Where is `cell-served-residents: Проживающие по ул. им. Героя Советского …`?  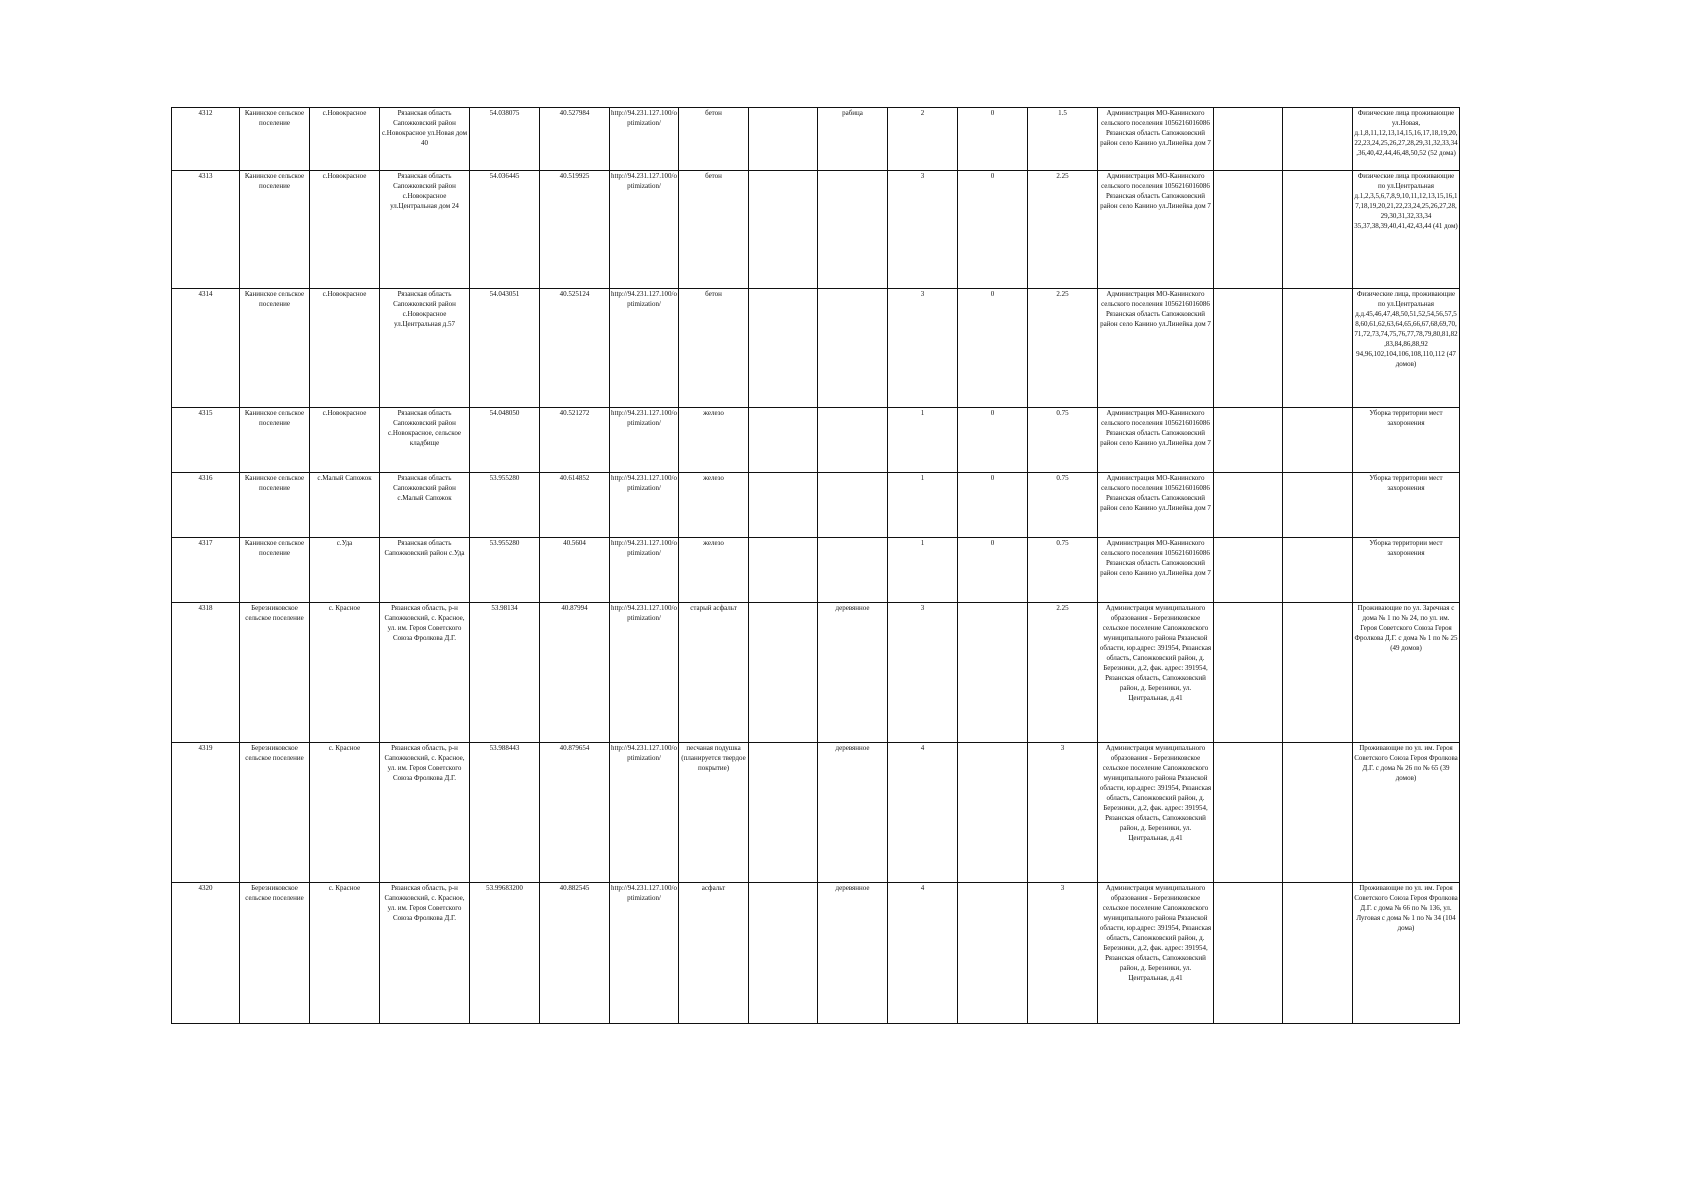
cell-served-residents: Проживающие по ул. им. Героя Советского … is located at coordinates (1406, 953).